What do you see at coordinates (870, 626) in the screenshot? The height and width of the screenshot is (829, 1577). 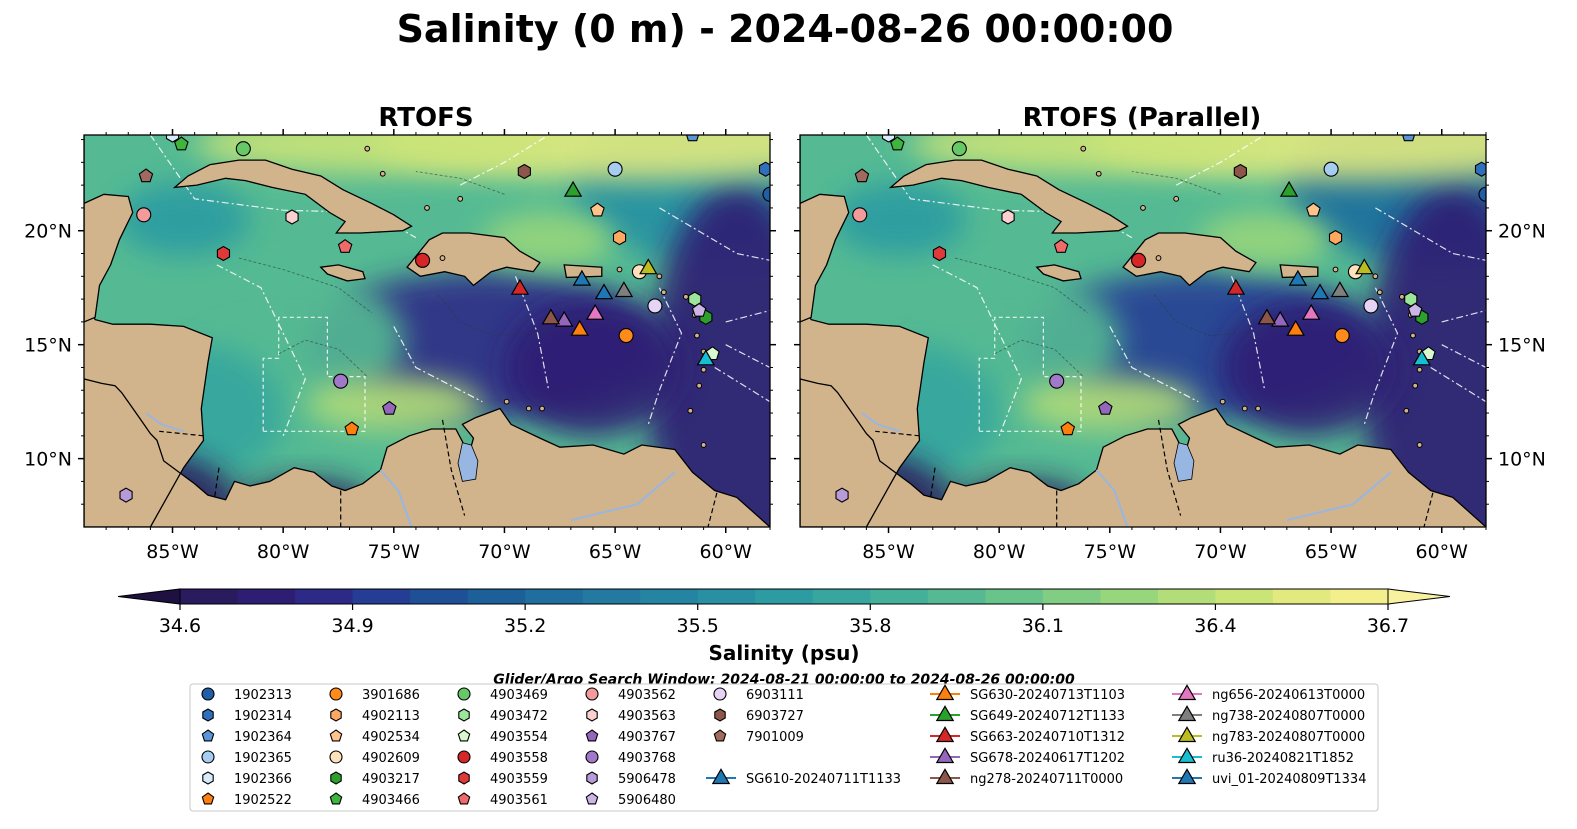 I see `colorbar-tick-label: 35.8` at bounding box center [870, 626].